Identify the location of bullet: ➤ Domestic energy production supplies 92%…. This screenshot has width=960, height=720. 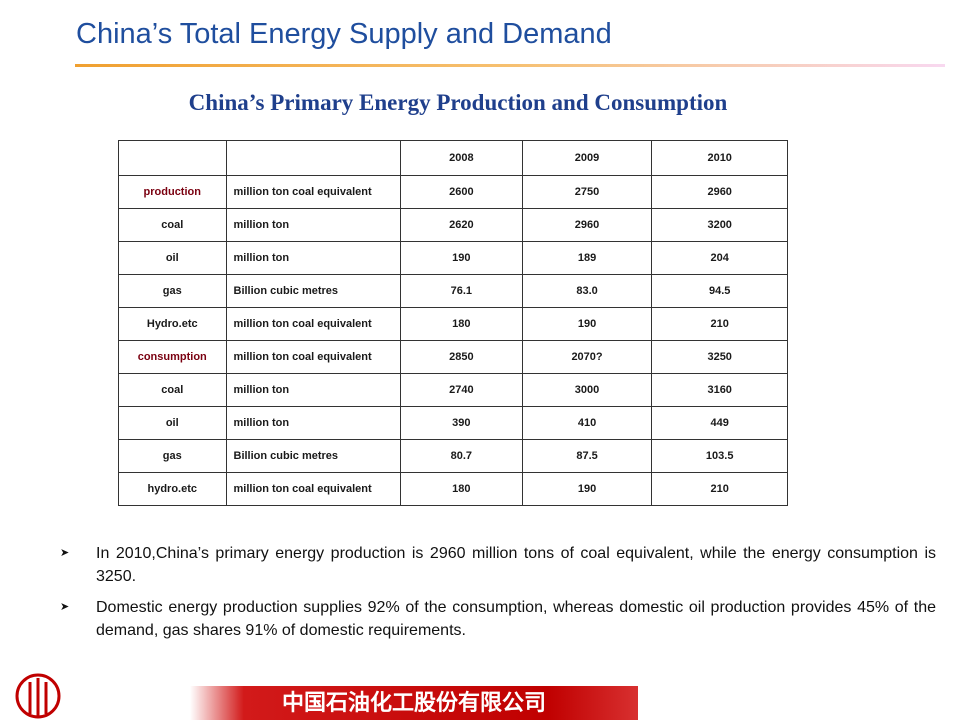
(498, 619).